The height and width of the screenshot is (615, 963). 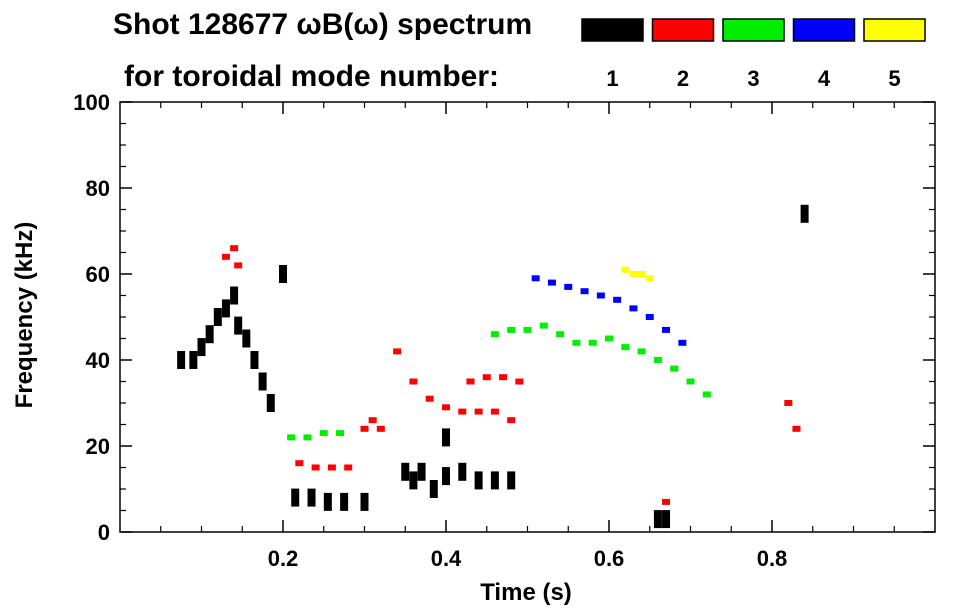 I want to click on y-tick-label: 60, so click(x=98, y=274).